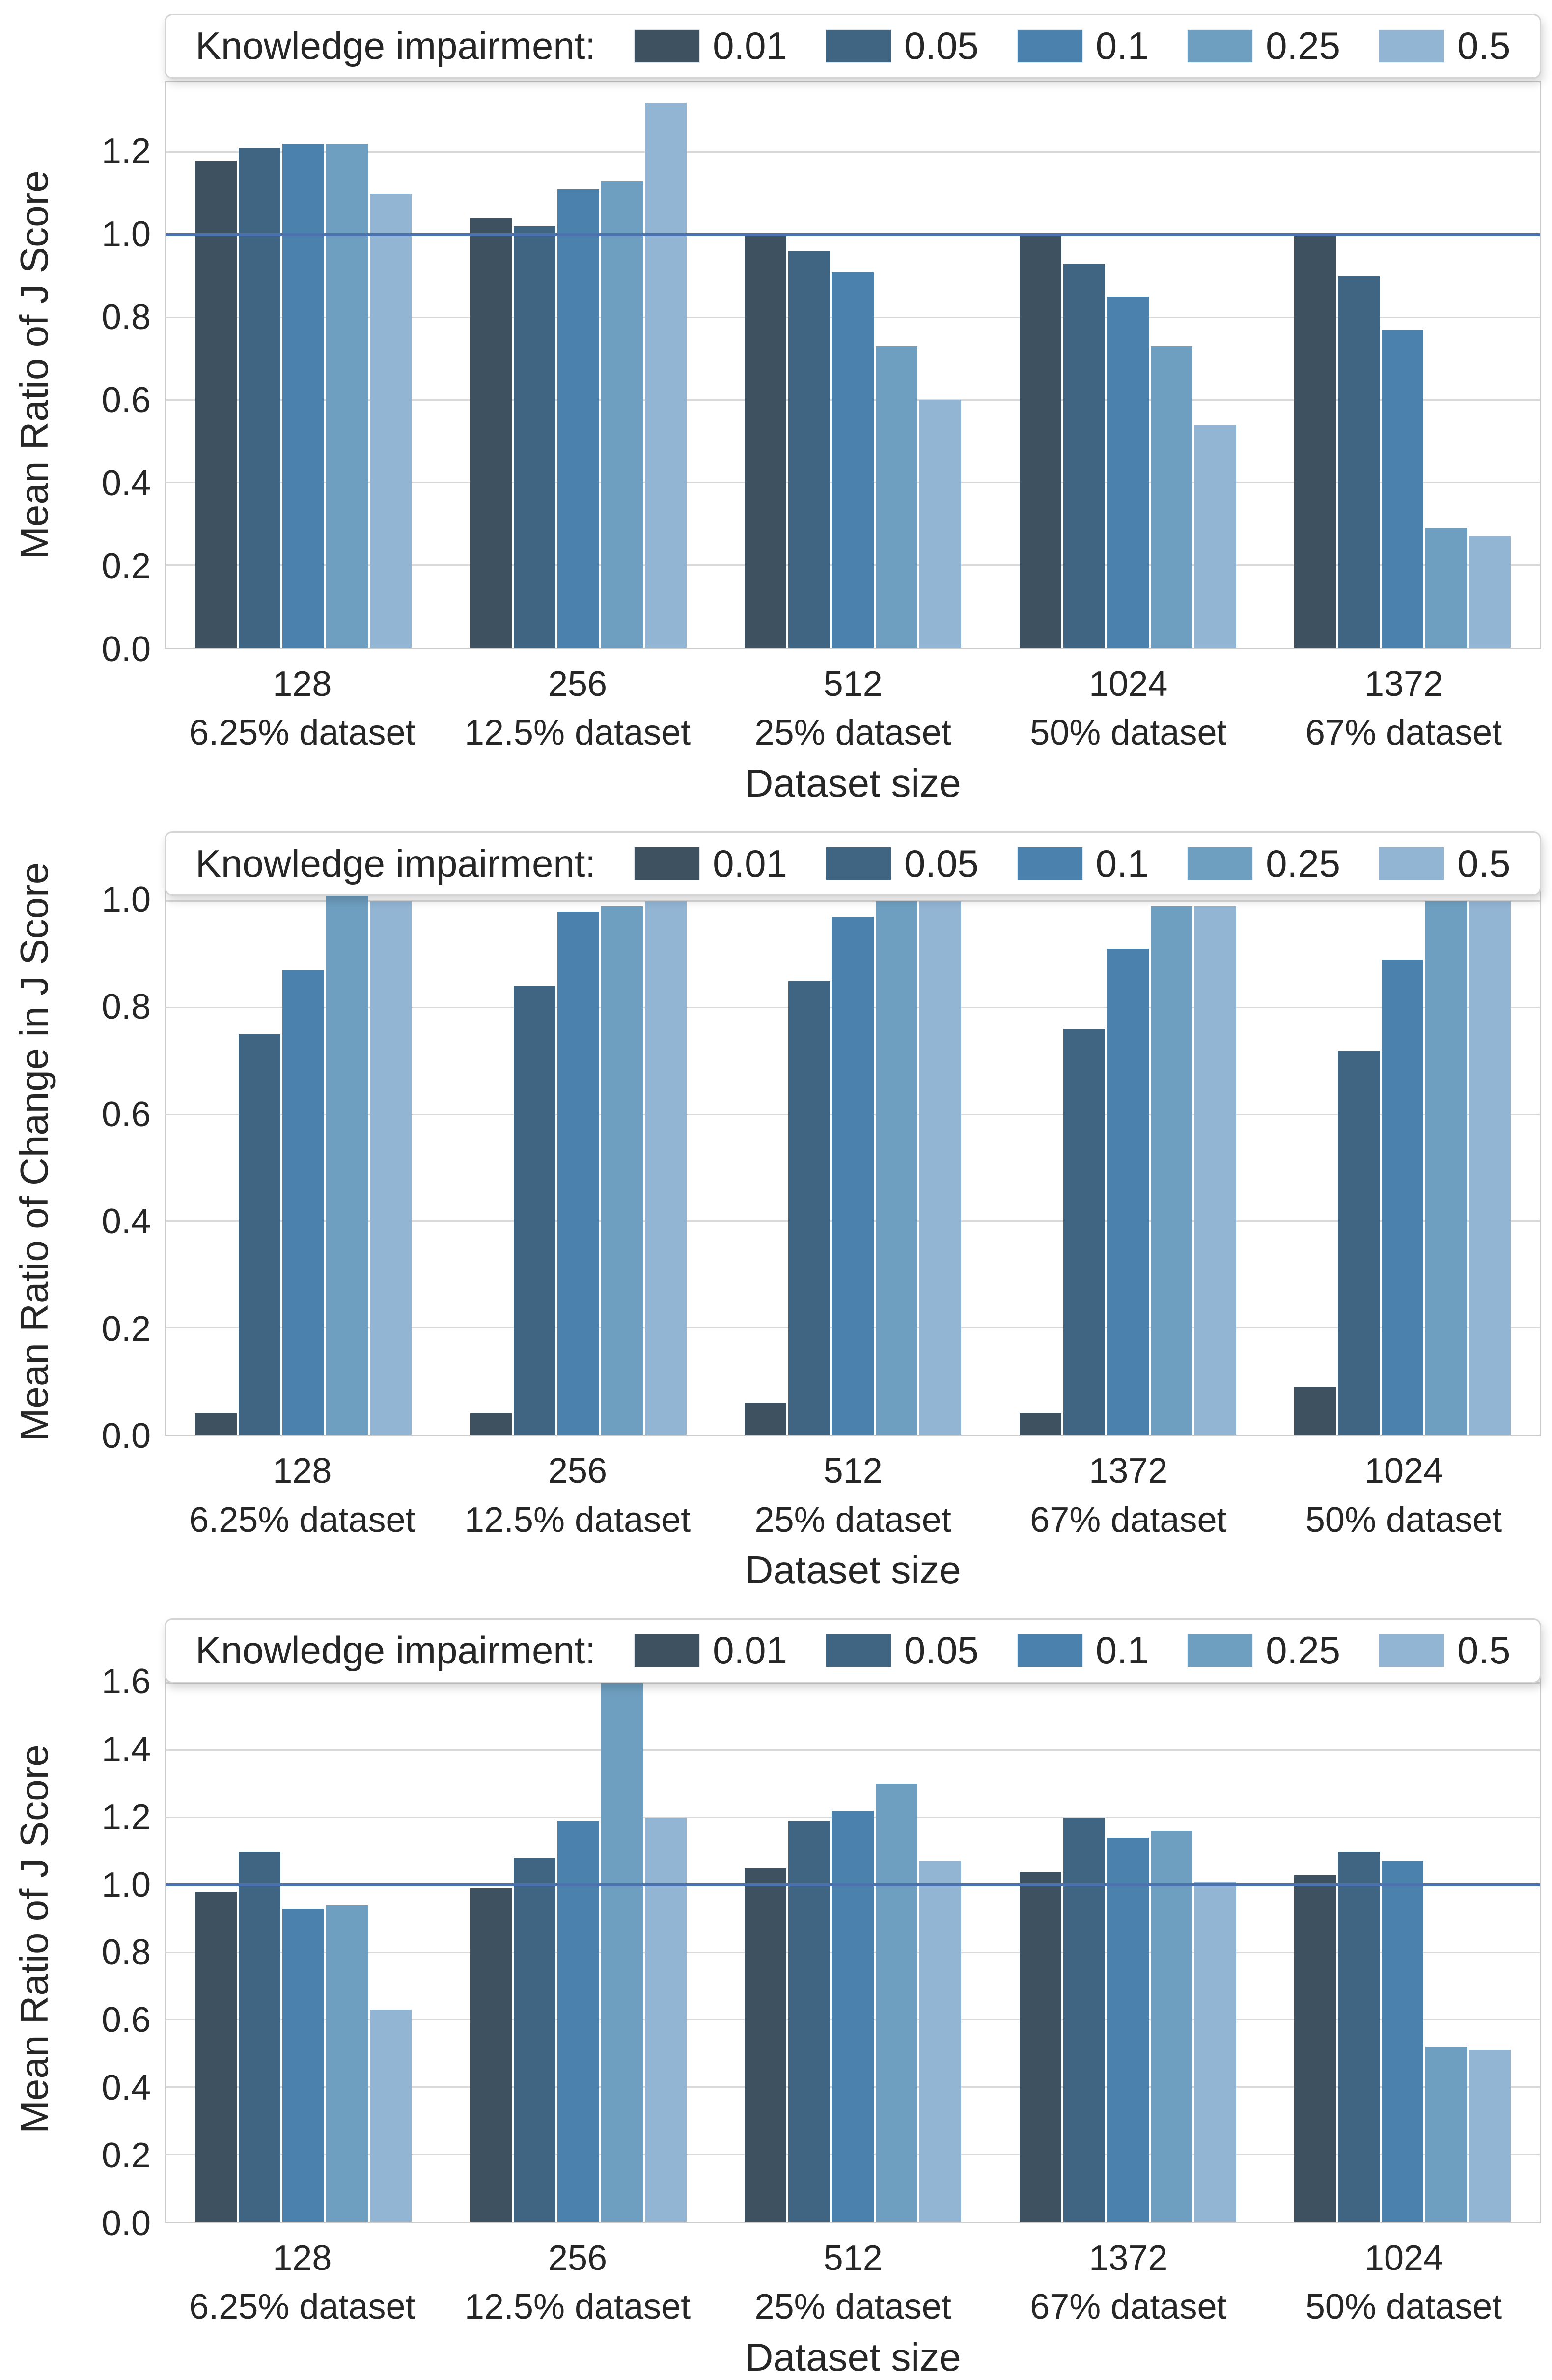 Image resolution: width=1552 pixels, height=2380 pixels. I want to click on y-axis-label-text: Mean Ratio of J Score, so click(34, 1938).